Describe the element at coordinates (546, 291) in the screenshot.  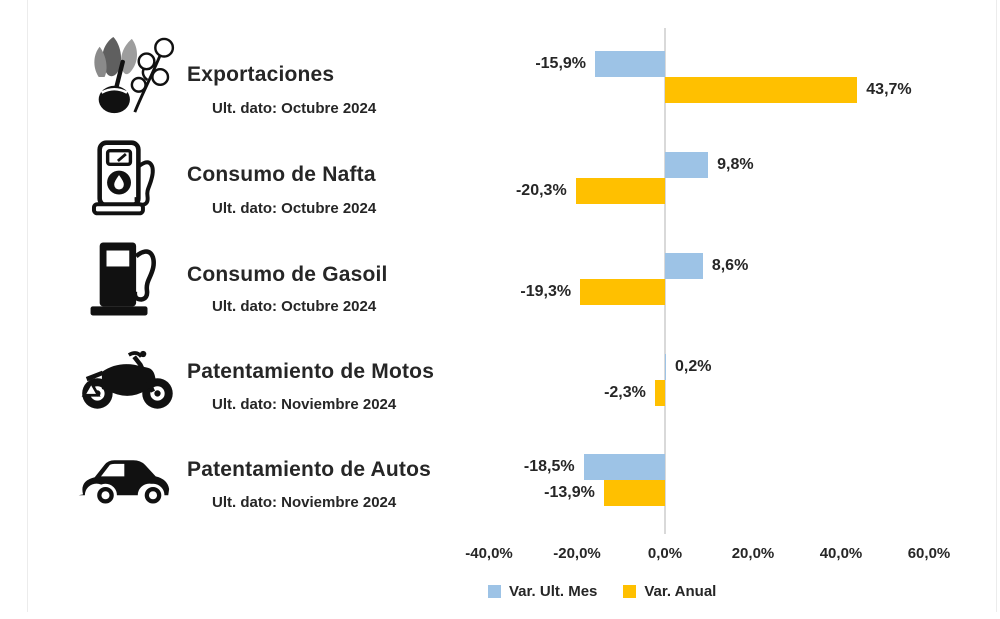
I see `bar-value-label: -19,3%` at that location.